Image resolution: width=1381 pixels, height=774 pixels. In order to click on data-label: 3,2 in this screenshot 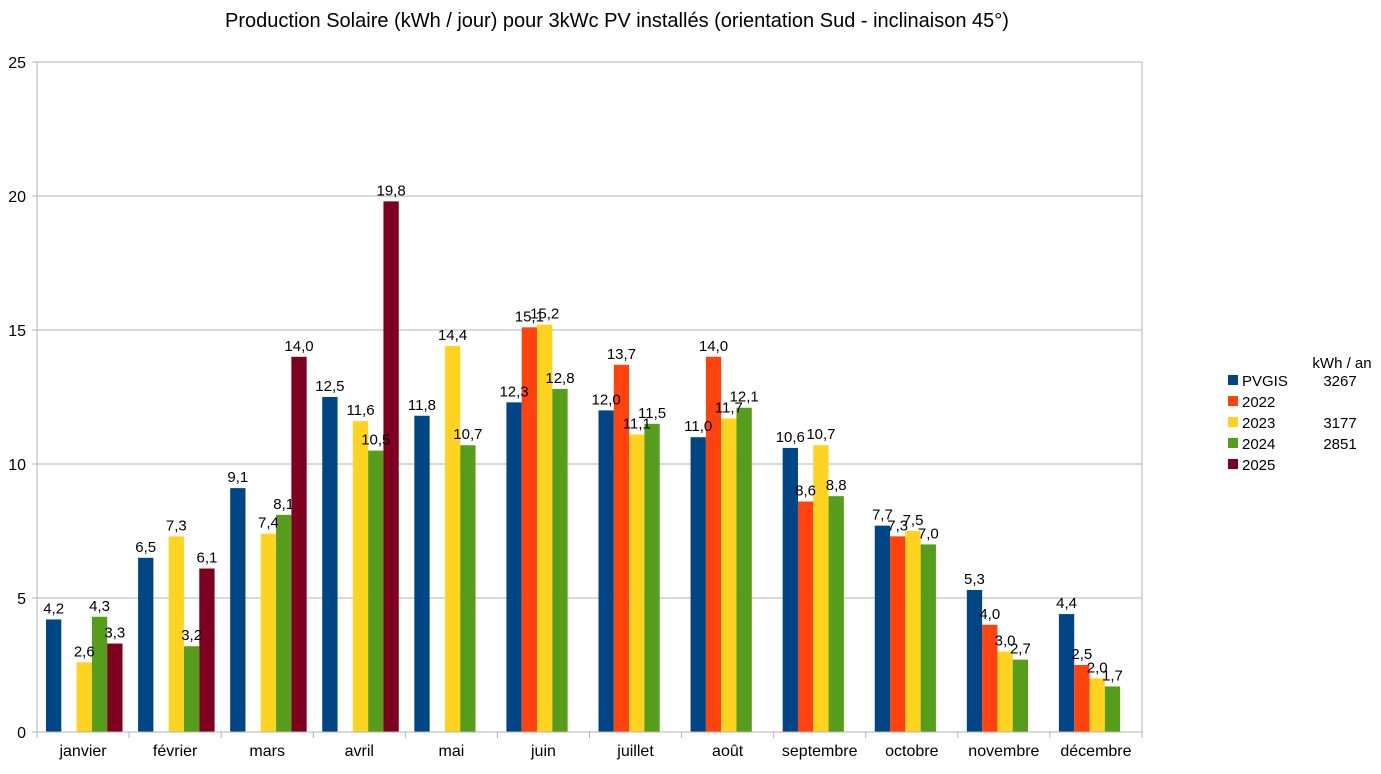, I will do `click(191, 635)`.